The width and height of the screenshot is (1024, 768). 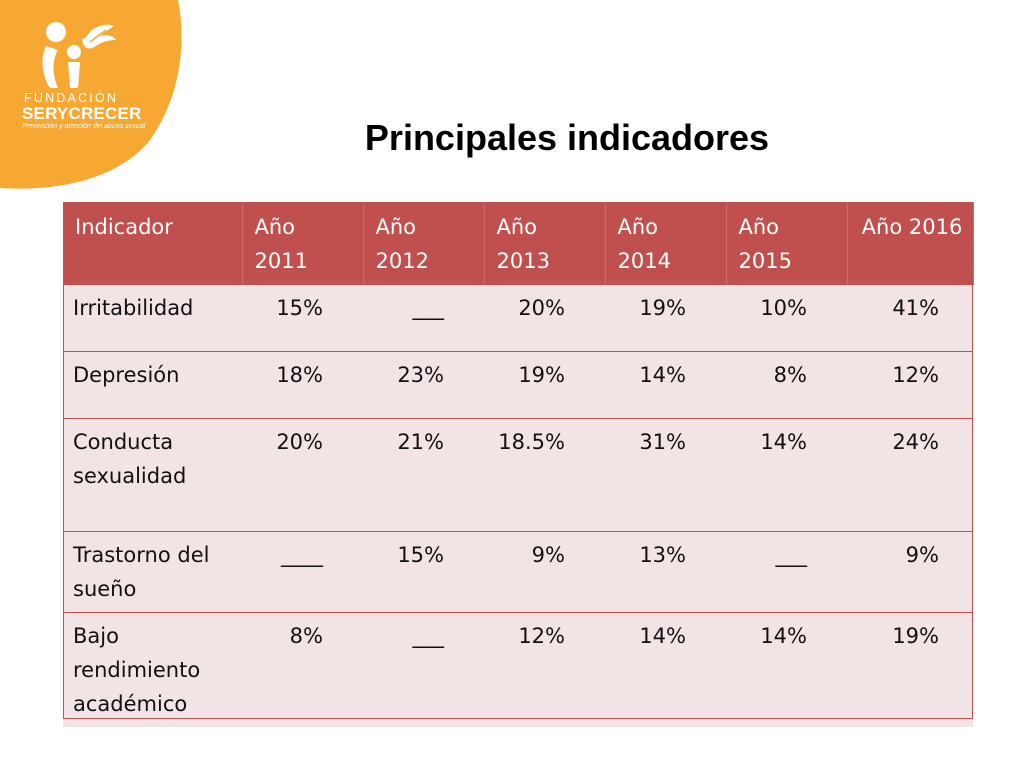 What do you see at coordinates (665, 475) in the screenshot?
I see `table-cell: 31%` at bounding box center [665, 475].